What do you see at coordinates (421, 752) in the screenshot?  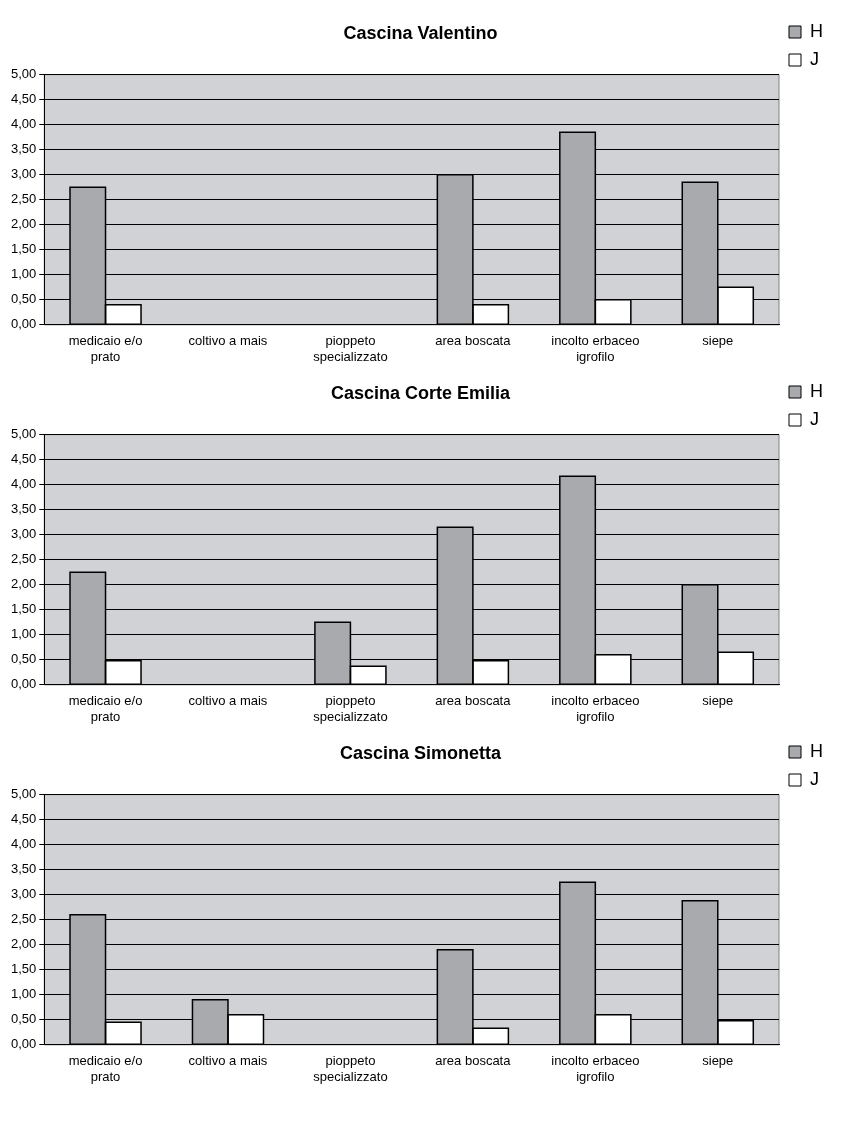 I see `chart-title: Cascina Simonetta` at bounding box center [421, 752].